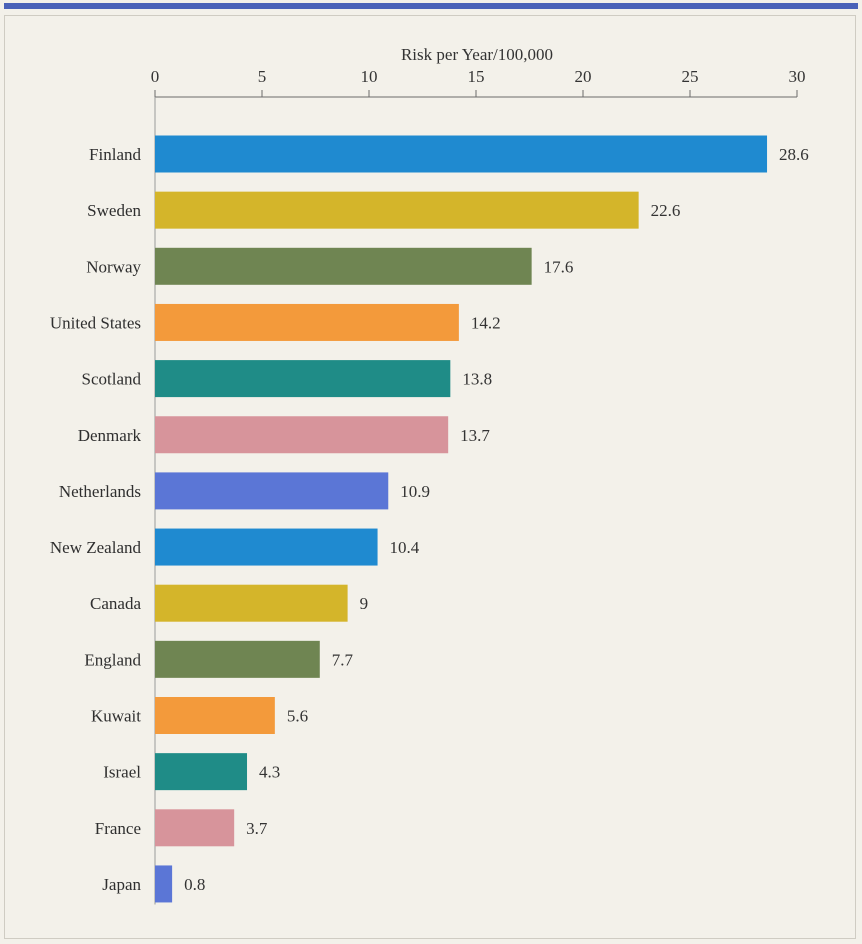  I want to click on x-tick-label: 15, so click(476, 76).